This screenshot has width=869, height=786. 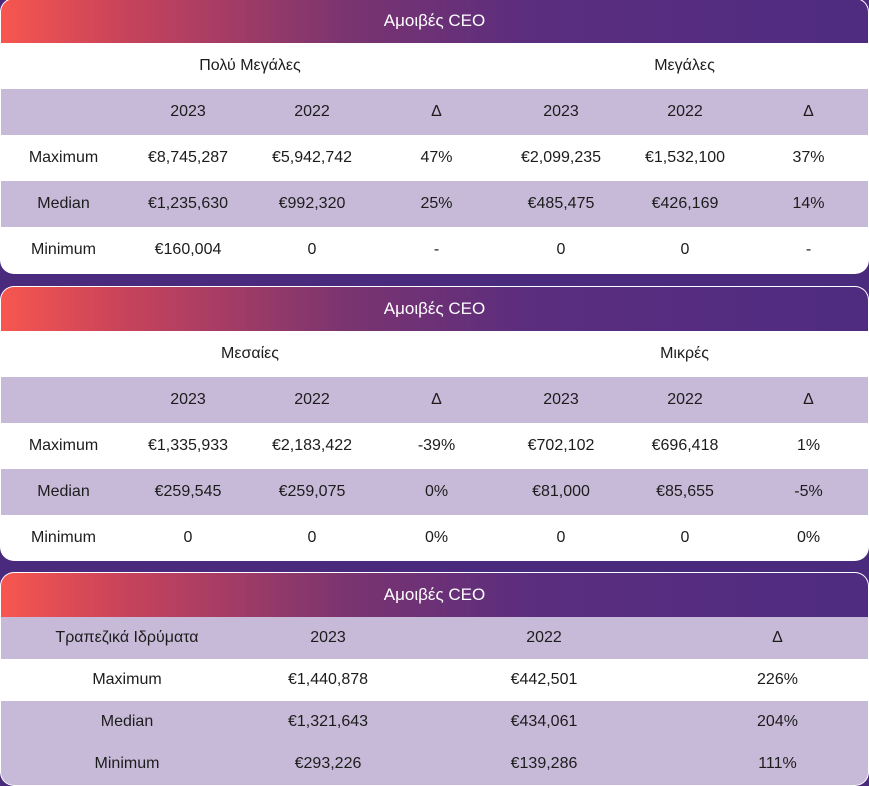 What do you see at coordinates (685, 491) in the screenshot?
I see `table-cell: €85,655` at bounding box center [685, 491].